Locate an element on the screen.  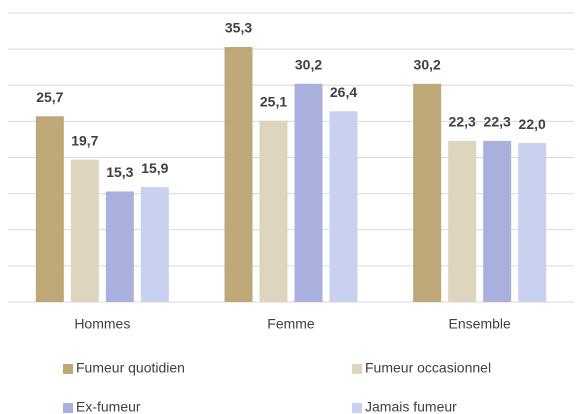
legend-label: Ex-fumeur is located at coordinates (108, 406).